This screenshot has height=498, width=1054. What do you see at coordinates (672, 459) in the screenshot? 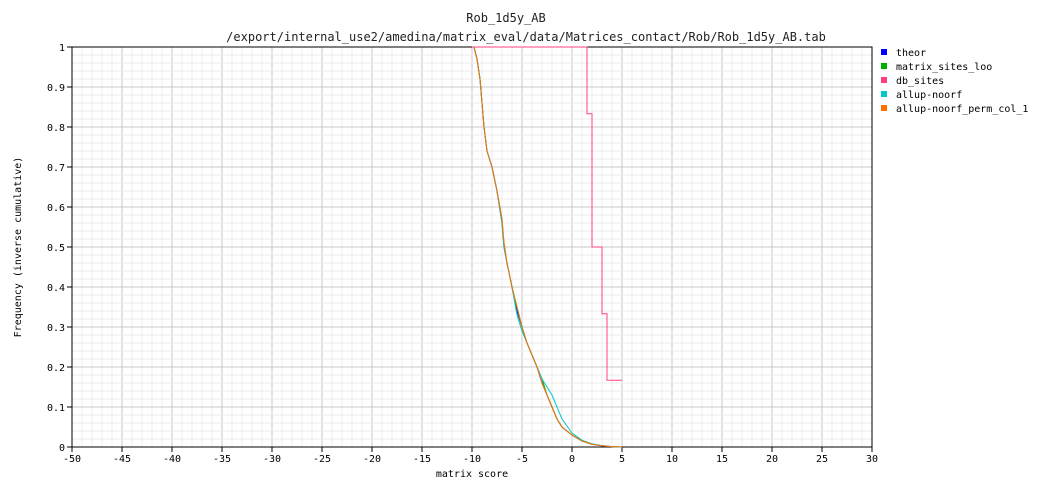
I see `x-tick-label: 10` at bounding box center [672, 459].